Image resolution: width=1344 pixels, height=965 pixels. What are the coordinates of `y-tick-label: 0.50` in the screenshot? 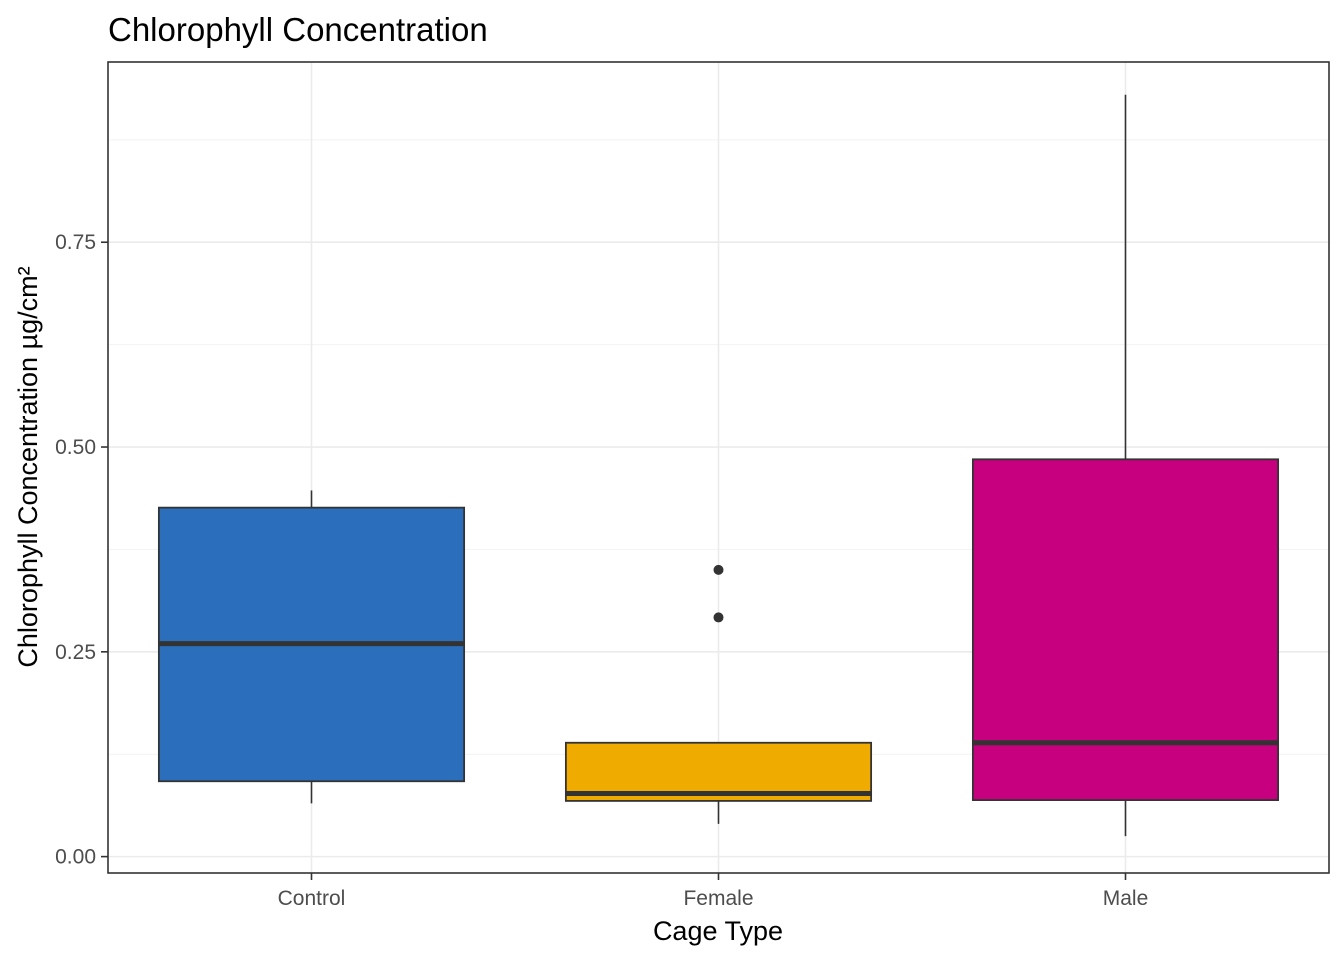 It's located at (75, 447).